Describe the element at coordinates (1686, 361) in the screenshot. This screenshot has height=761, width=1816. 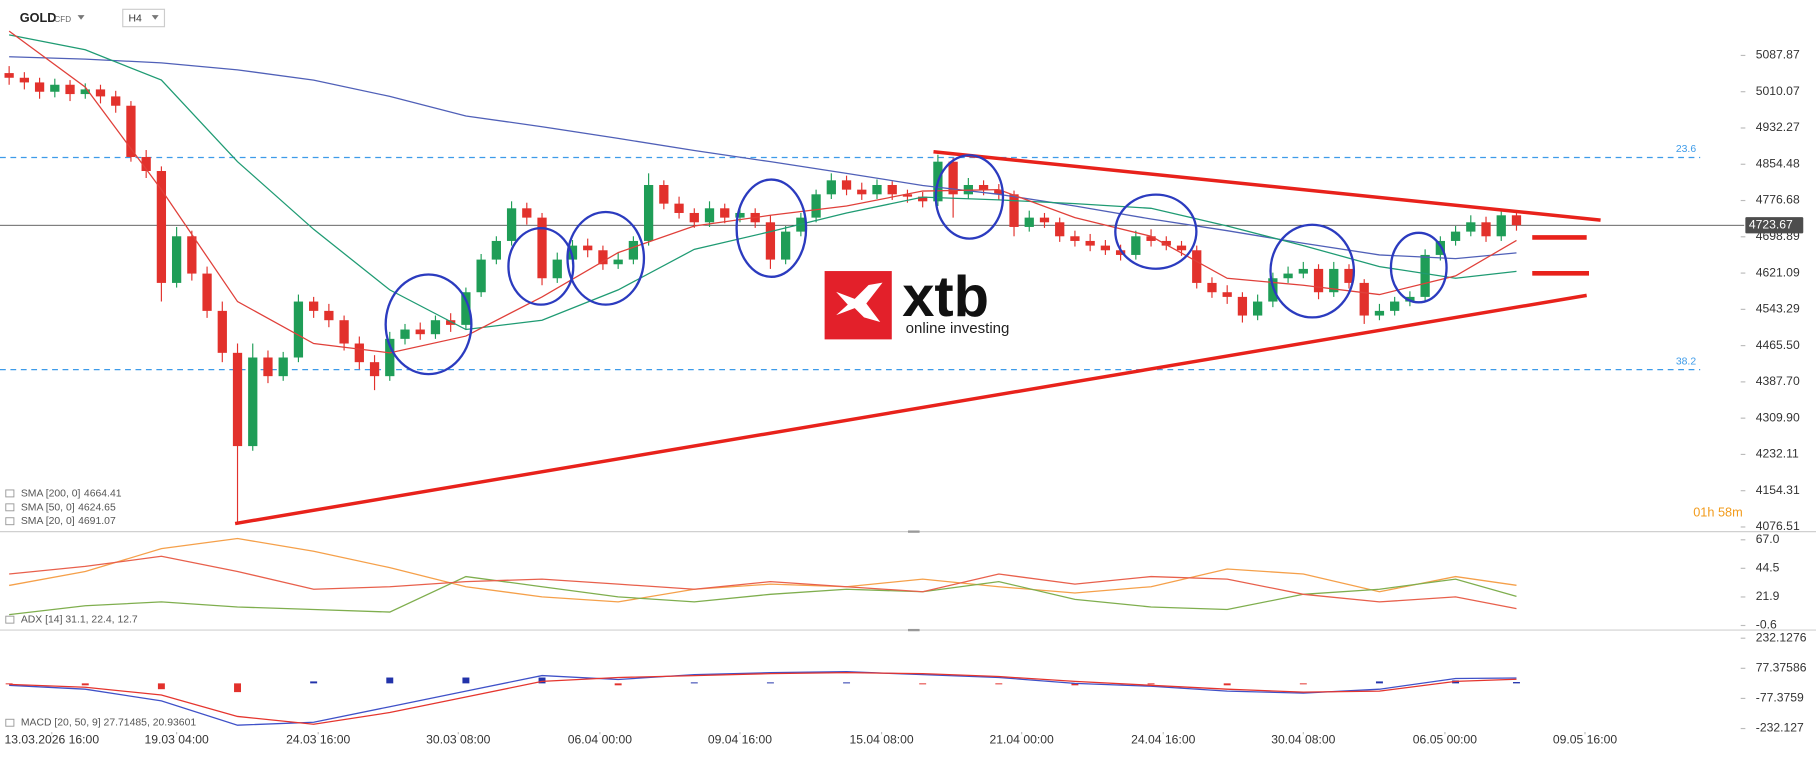
I see `fibonacci-label: 38.2` at that location.